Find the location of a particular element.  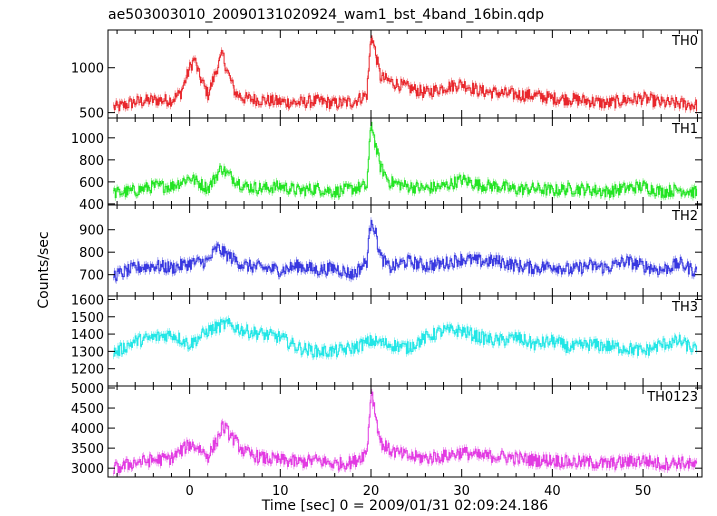

y-tick-label: 1200 is located at coordinates (87, 370).